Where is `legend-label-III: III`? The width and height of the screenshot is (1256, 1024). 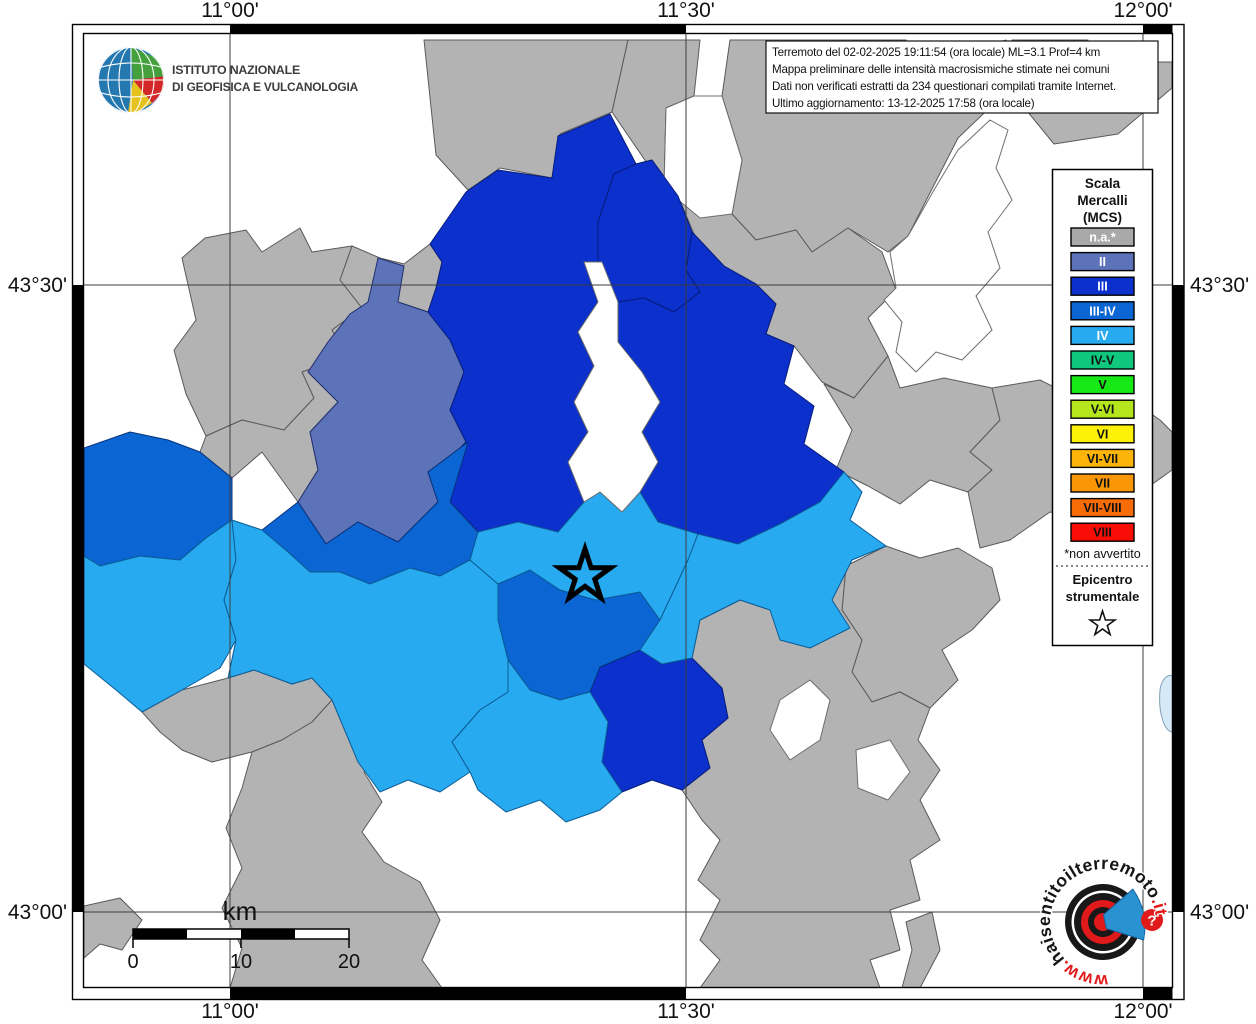 legend-label-III: III is located at coordinates (1102, 287).